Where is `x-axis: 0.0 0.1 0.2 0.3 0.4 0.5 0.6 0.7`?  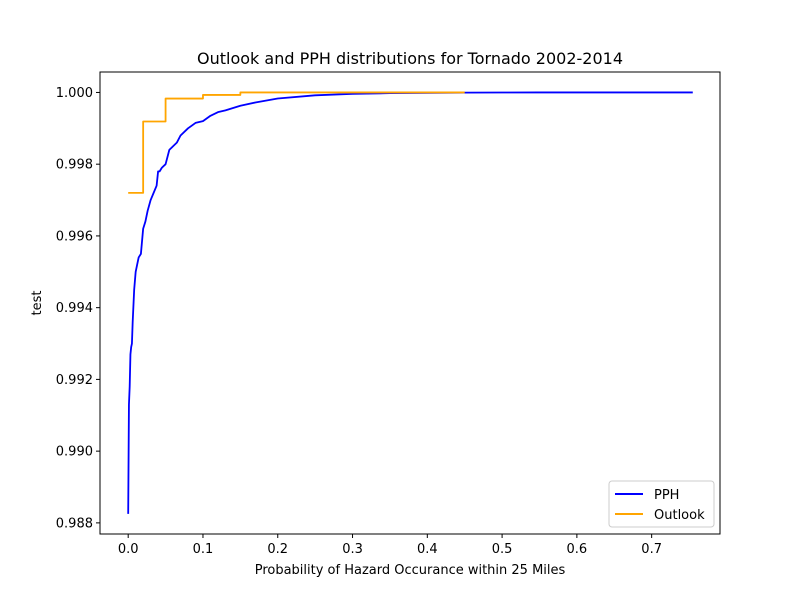
x-axis: 0.0 0.1 0.2 0.3 0.4 0.5 0.6 0.7 is located at coordinates (390, 545).